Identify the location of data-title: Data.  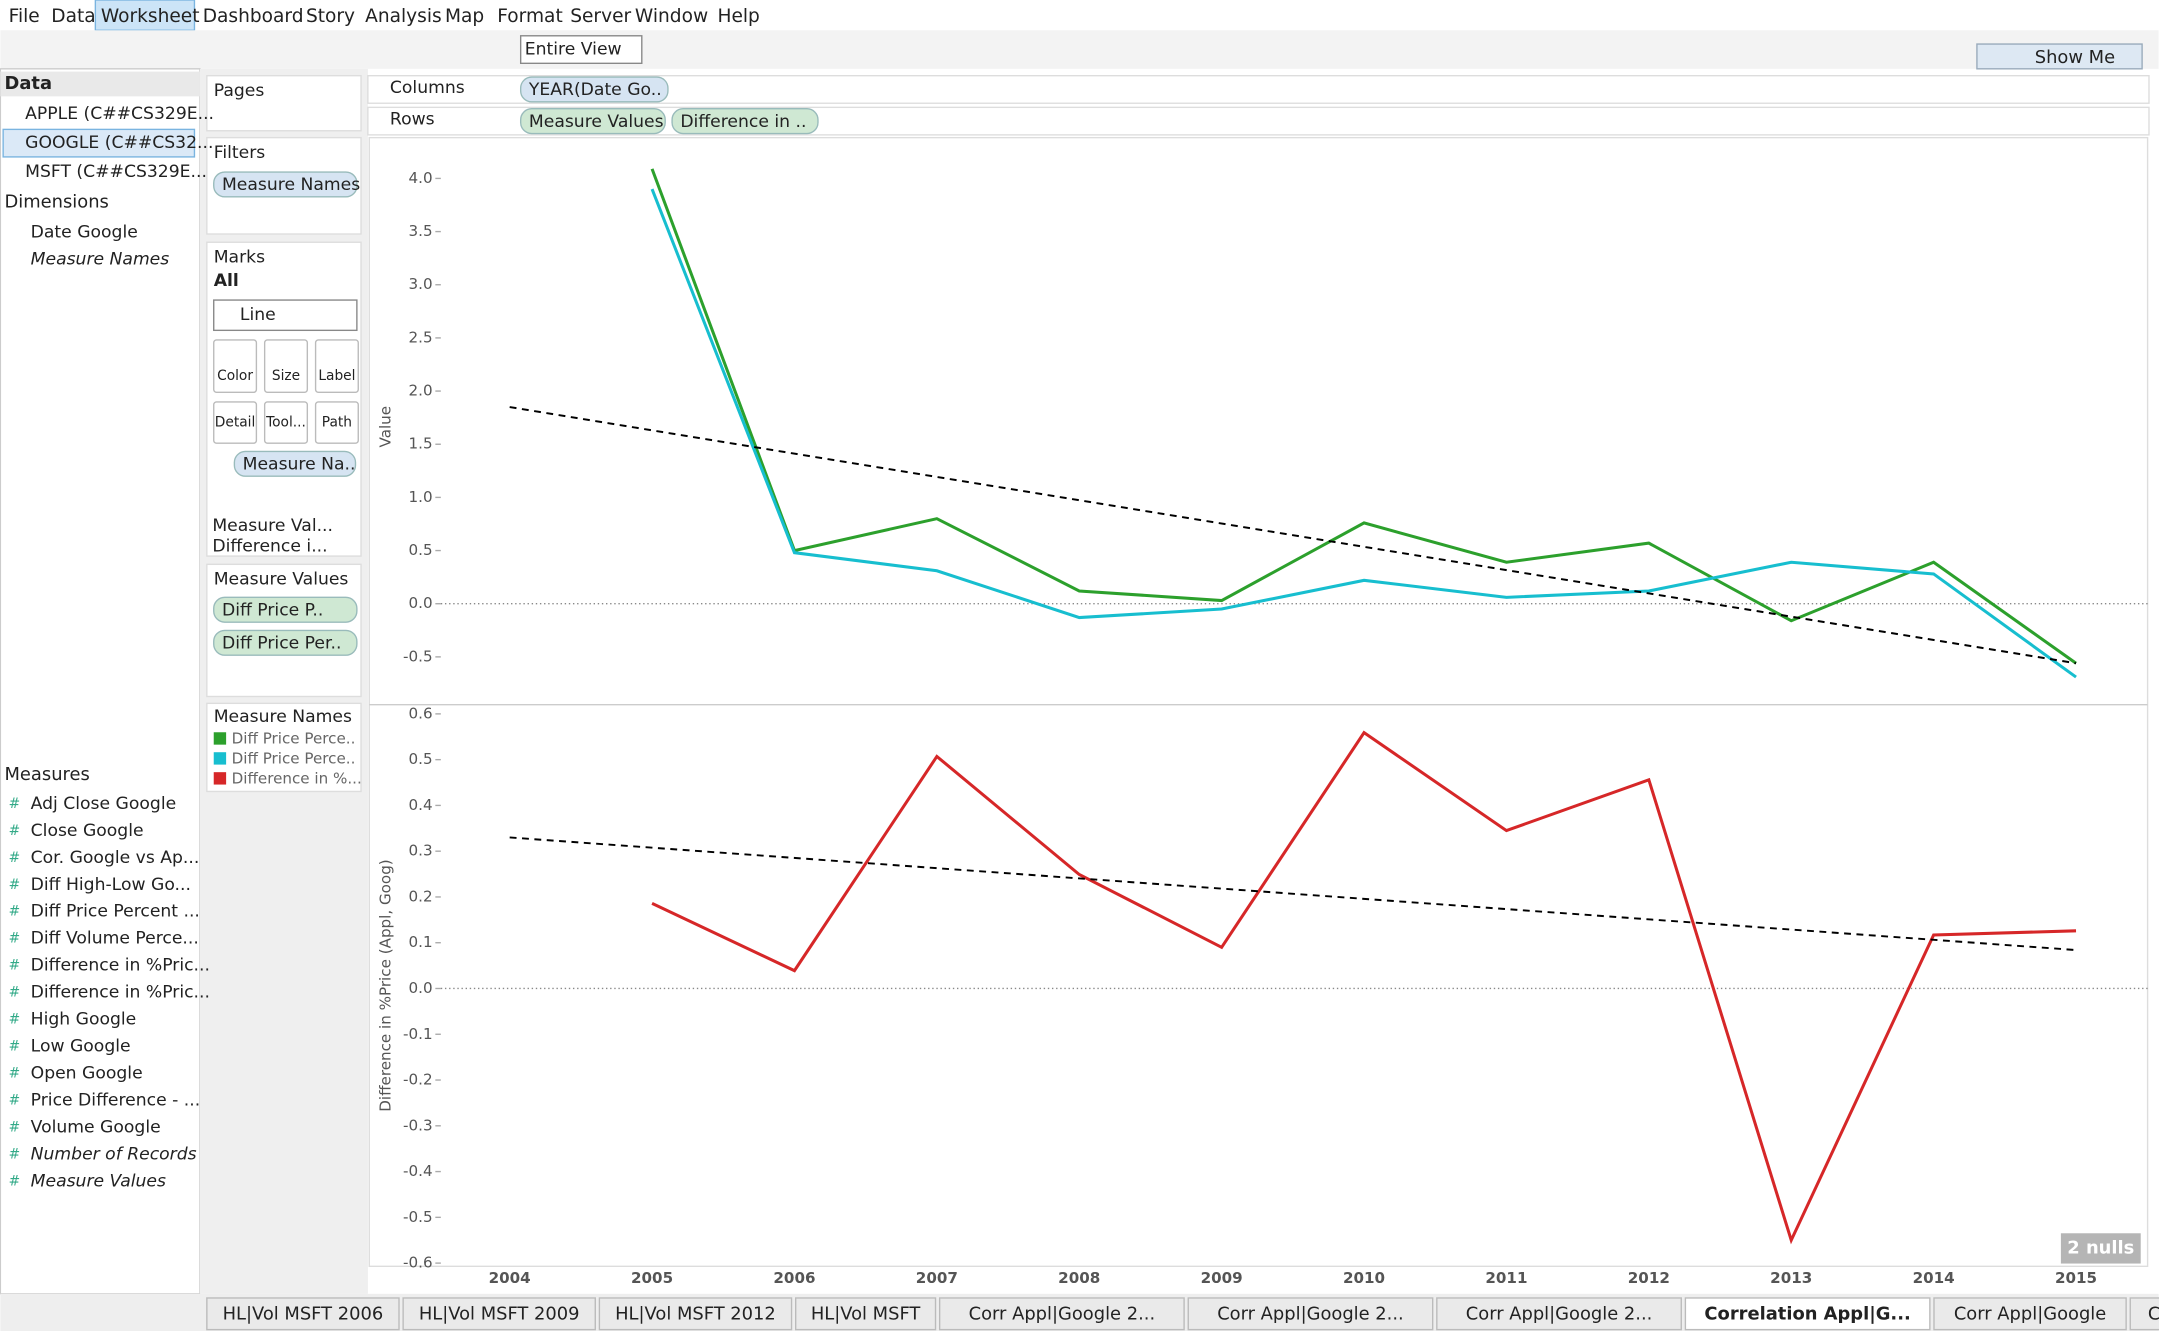
(29, 83).